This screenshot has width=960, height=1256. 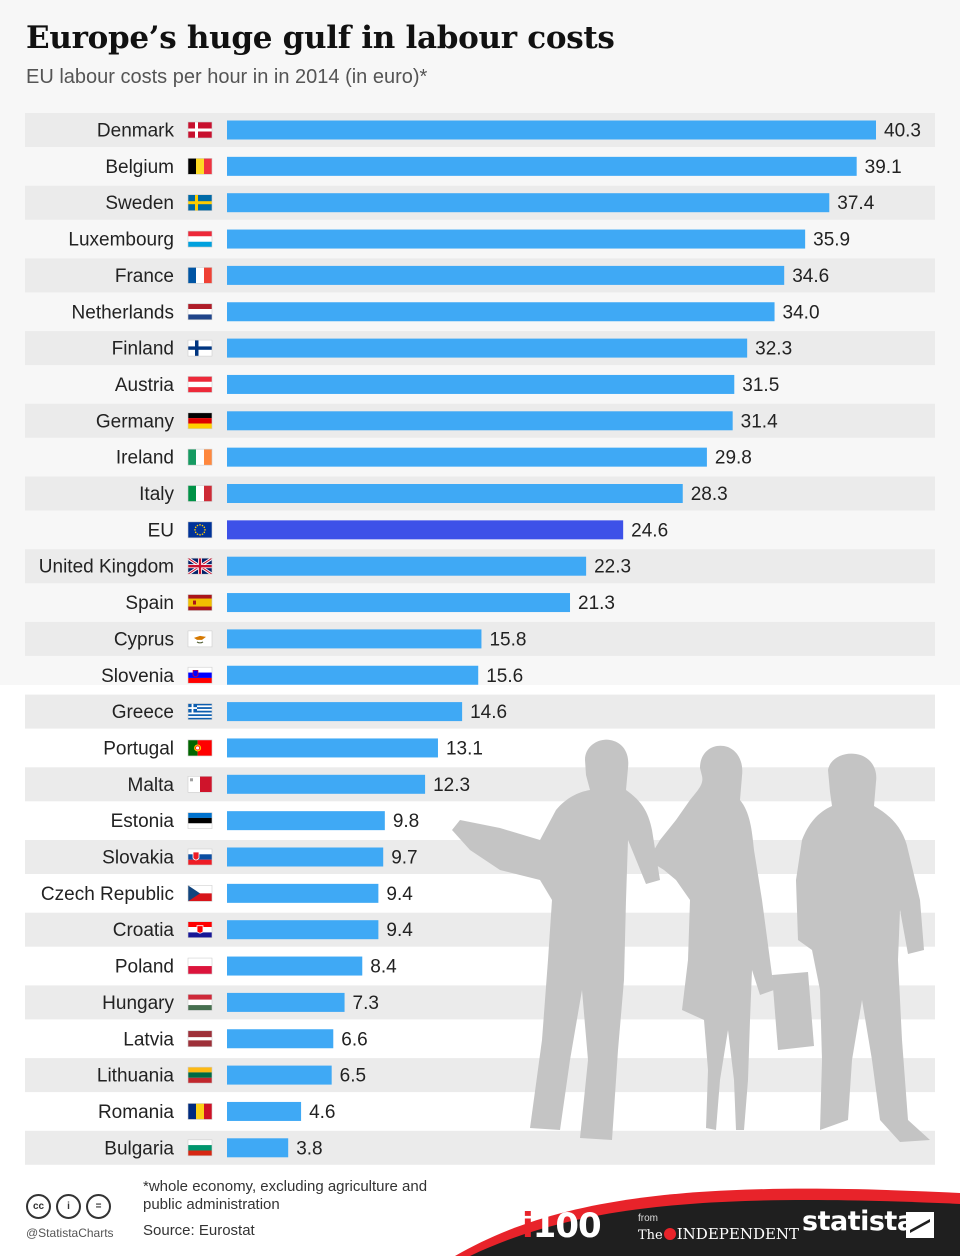 I want to click on flag-austria-icon, so click(x=200, y=384).